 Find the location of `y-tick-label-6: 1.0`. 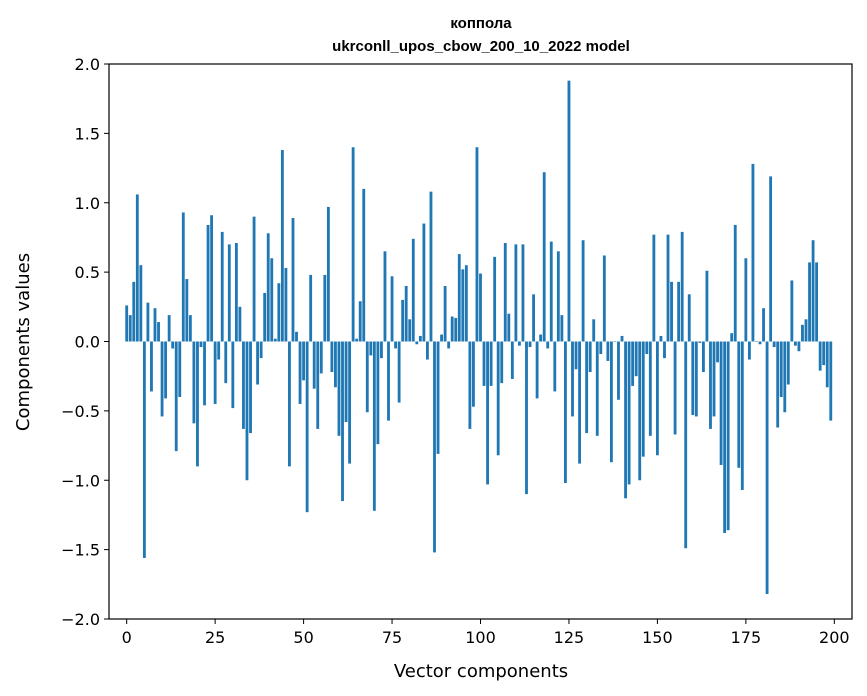

y-tick-label-6: 1.0 is located at coordinates (87, 203).